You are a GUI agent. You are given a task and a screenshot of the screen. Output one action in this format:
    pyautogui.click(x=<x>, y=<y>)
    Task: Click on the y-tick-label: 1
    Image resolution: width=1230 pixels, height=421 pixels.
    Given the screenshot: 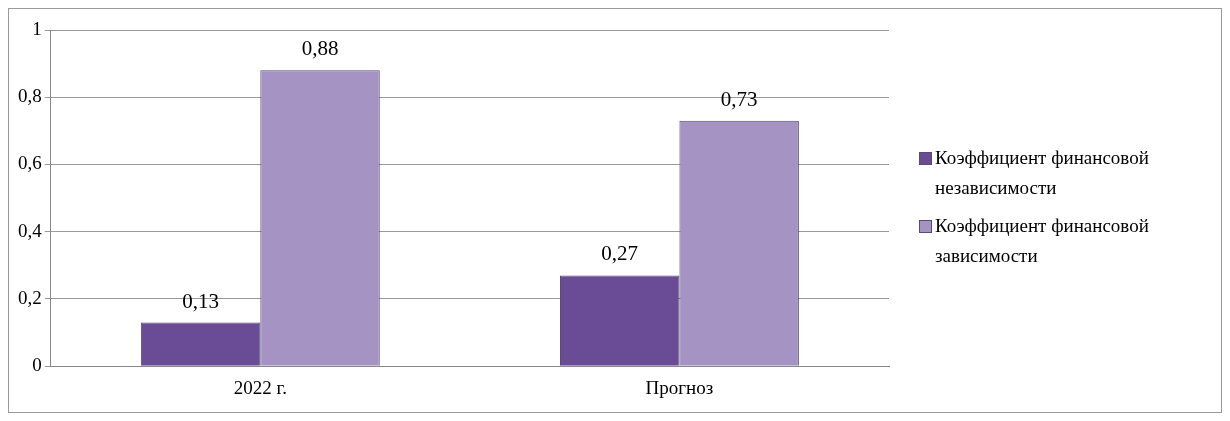 What is the action you would take?
    pyautogui.click(x=37, y=28)
    